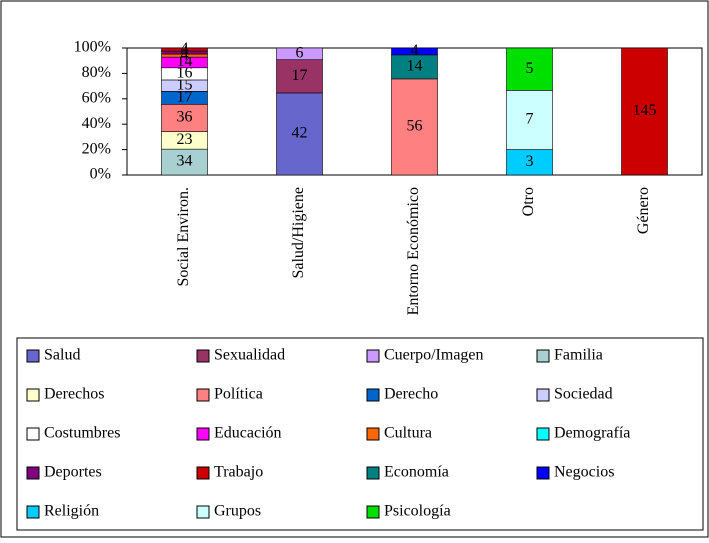 The height and width of the screenshot is (543, 709). Describe the element at coordinates (74, 394) in the screenshot. I see `legend-label: Derechos` at that location.